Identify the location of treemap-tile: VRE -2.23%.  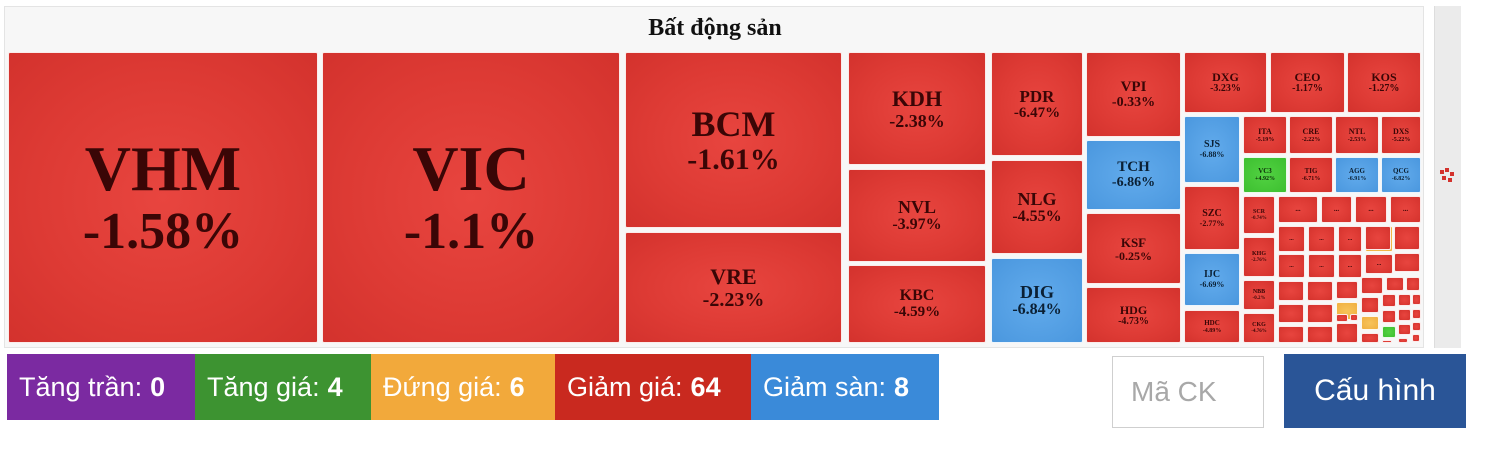
(733, 287).